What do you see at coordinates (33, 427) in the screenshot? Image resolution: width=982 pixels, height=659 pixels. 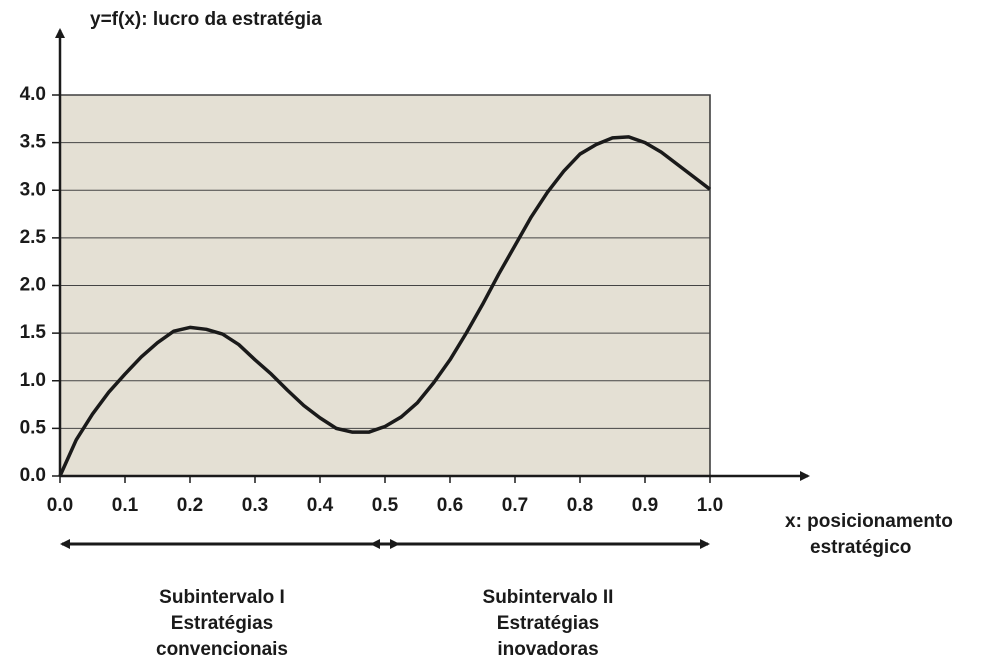 I see `y-tick-label: 0.5` at bounding box center [33, 427].